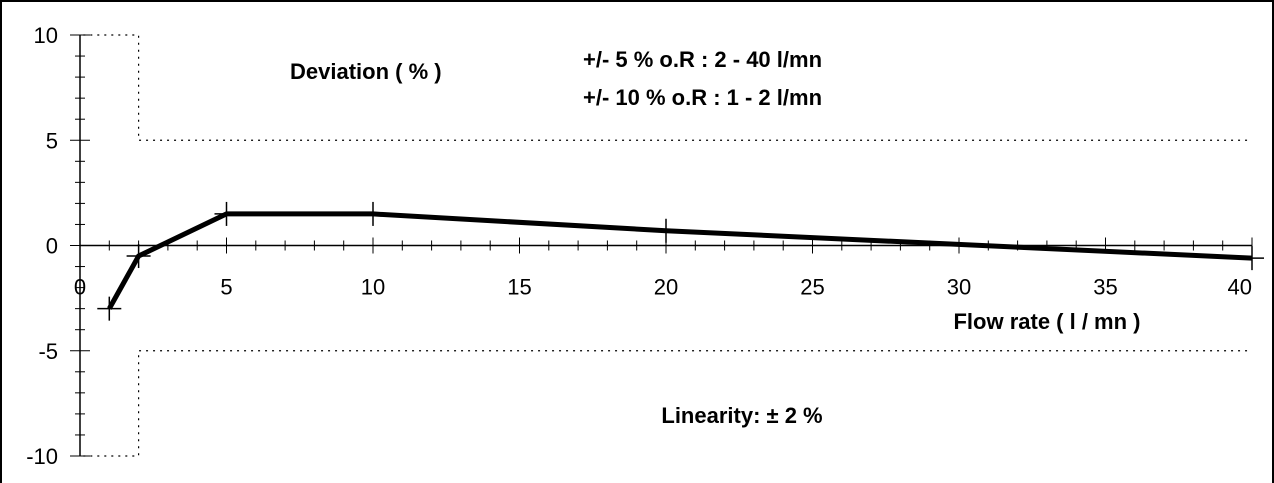 This screenshot has height=483, width=1274. Describe the element at coordinates (1240, 287) in the screenshot. I see `x-tick-label: 40` at that location.